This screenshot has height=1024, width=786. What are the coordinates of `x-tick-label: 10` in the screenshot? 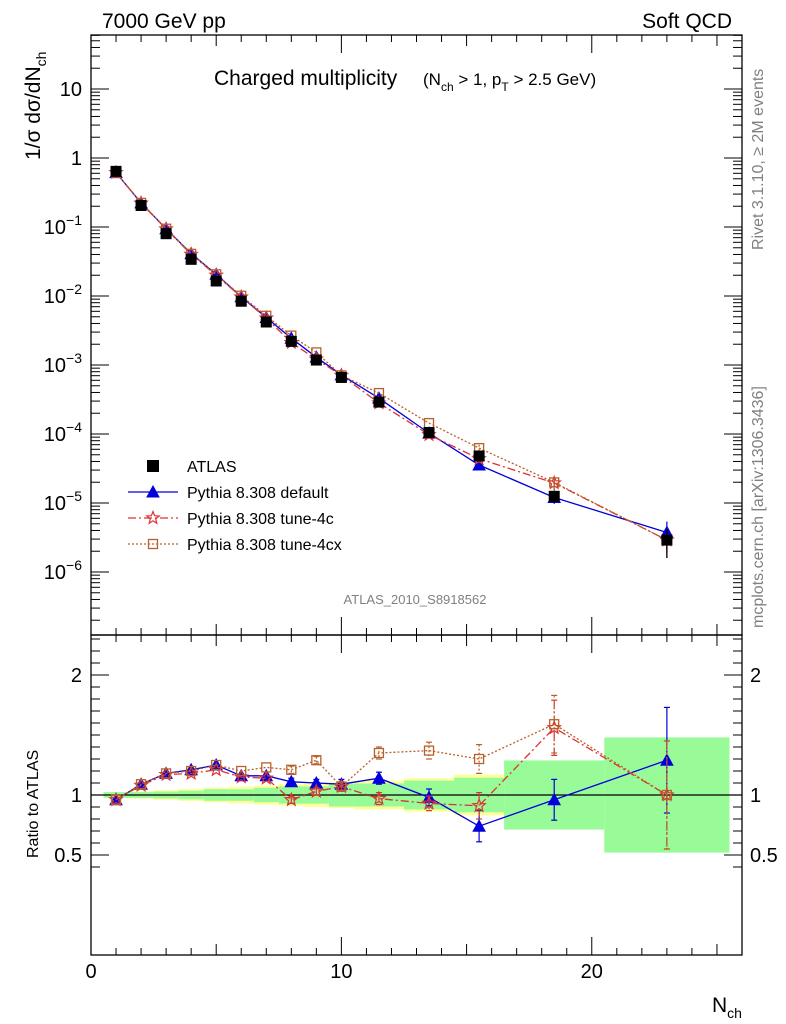 It's located at (341, 972).